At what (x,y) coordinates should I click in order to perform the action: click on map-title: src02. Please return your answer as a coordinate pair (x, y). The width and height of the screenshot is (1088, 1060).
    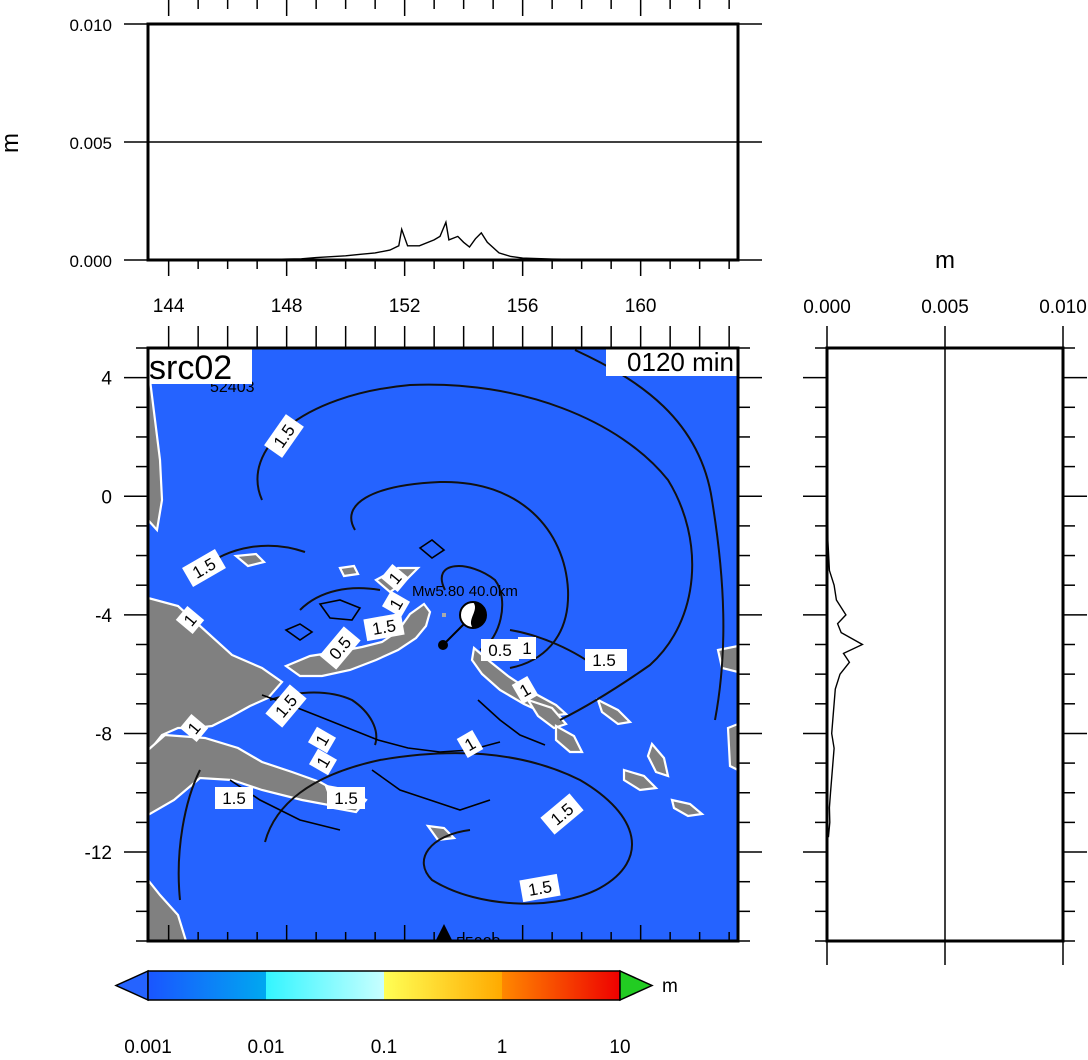
    Looking at the image, I should click on (190, 368).